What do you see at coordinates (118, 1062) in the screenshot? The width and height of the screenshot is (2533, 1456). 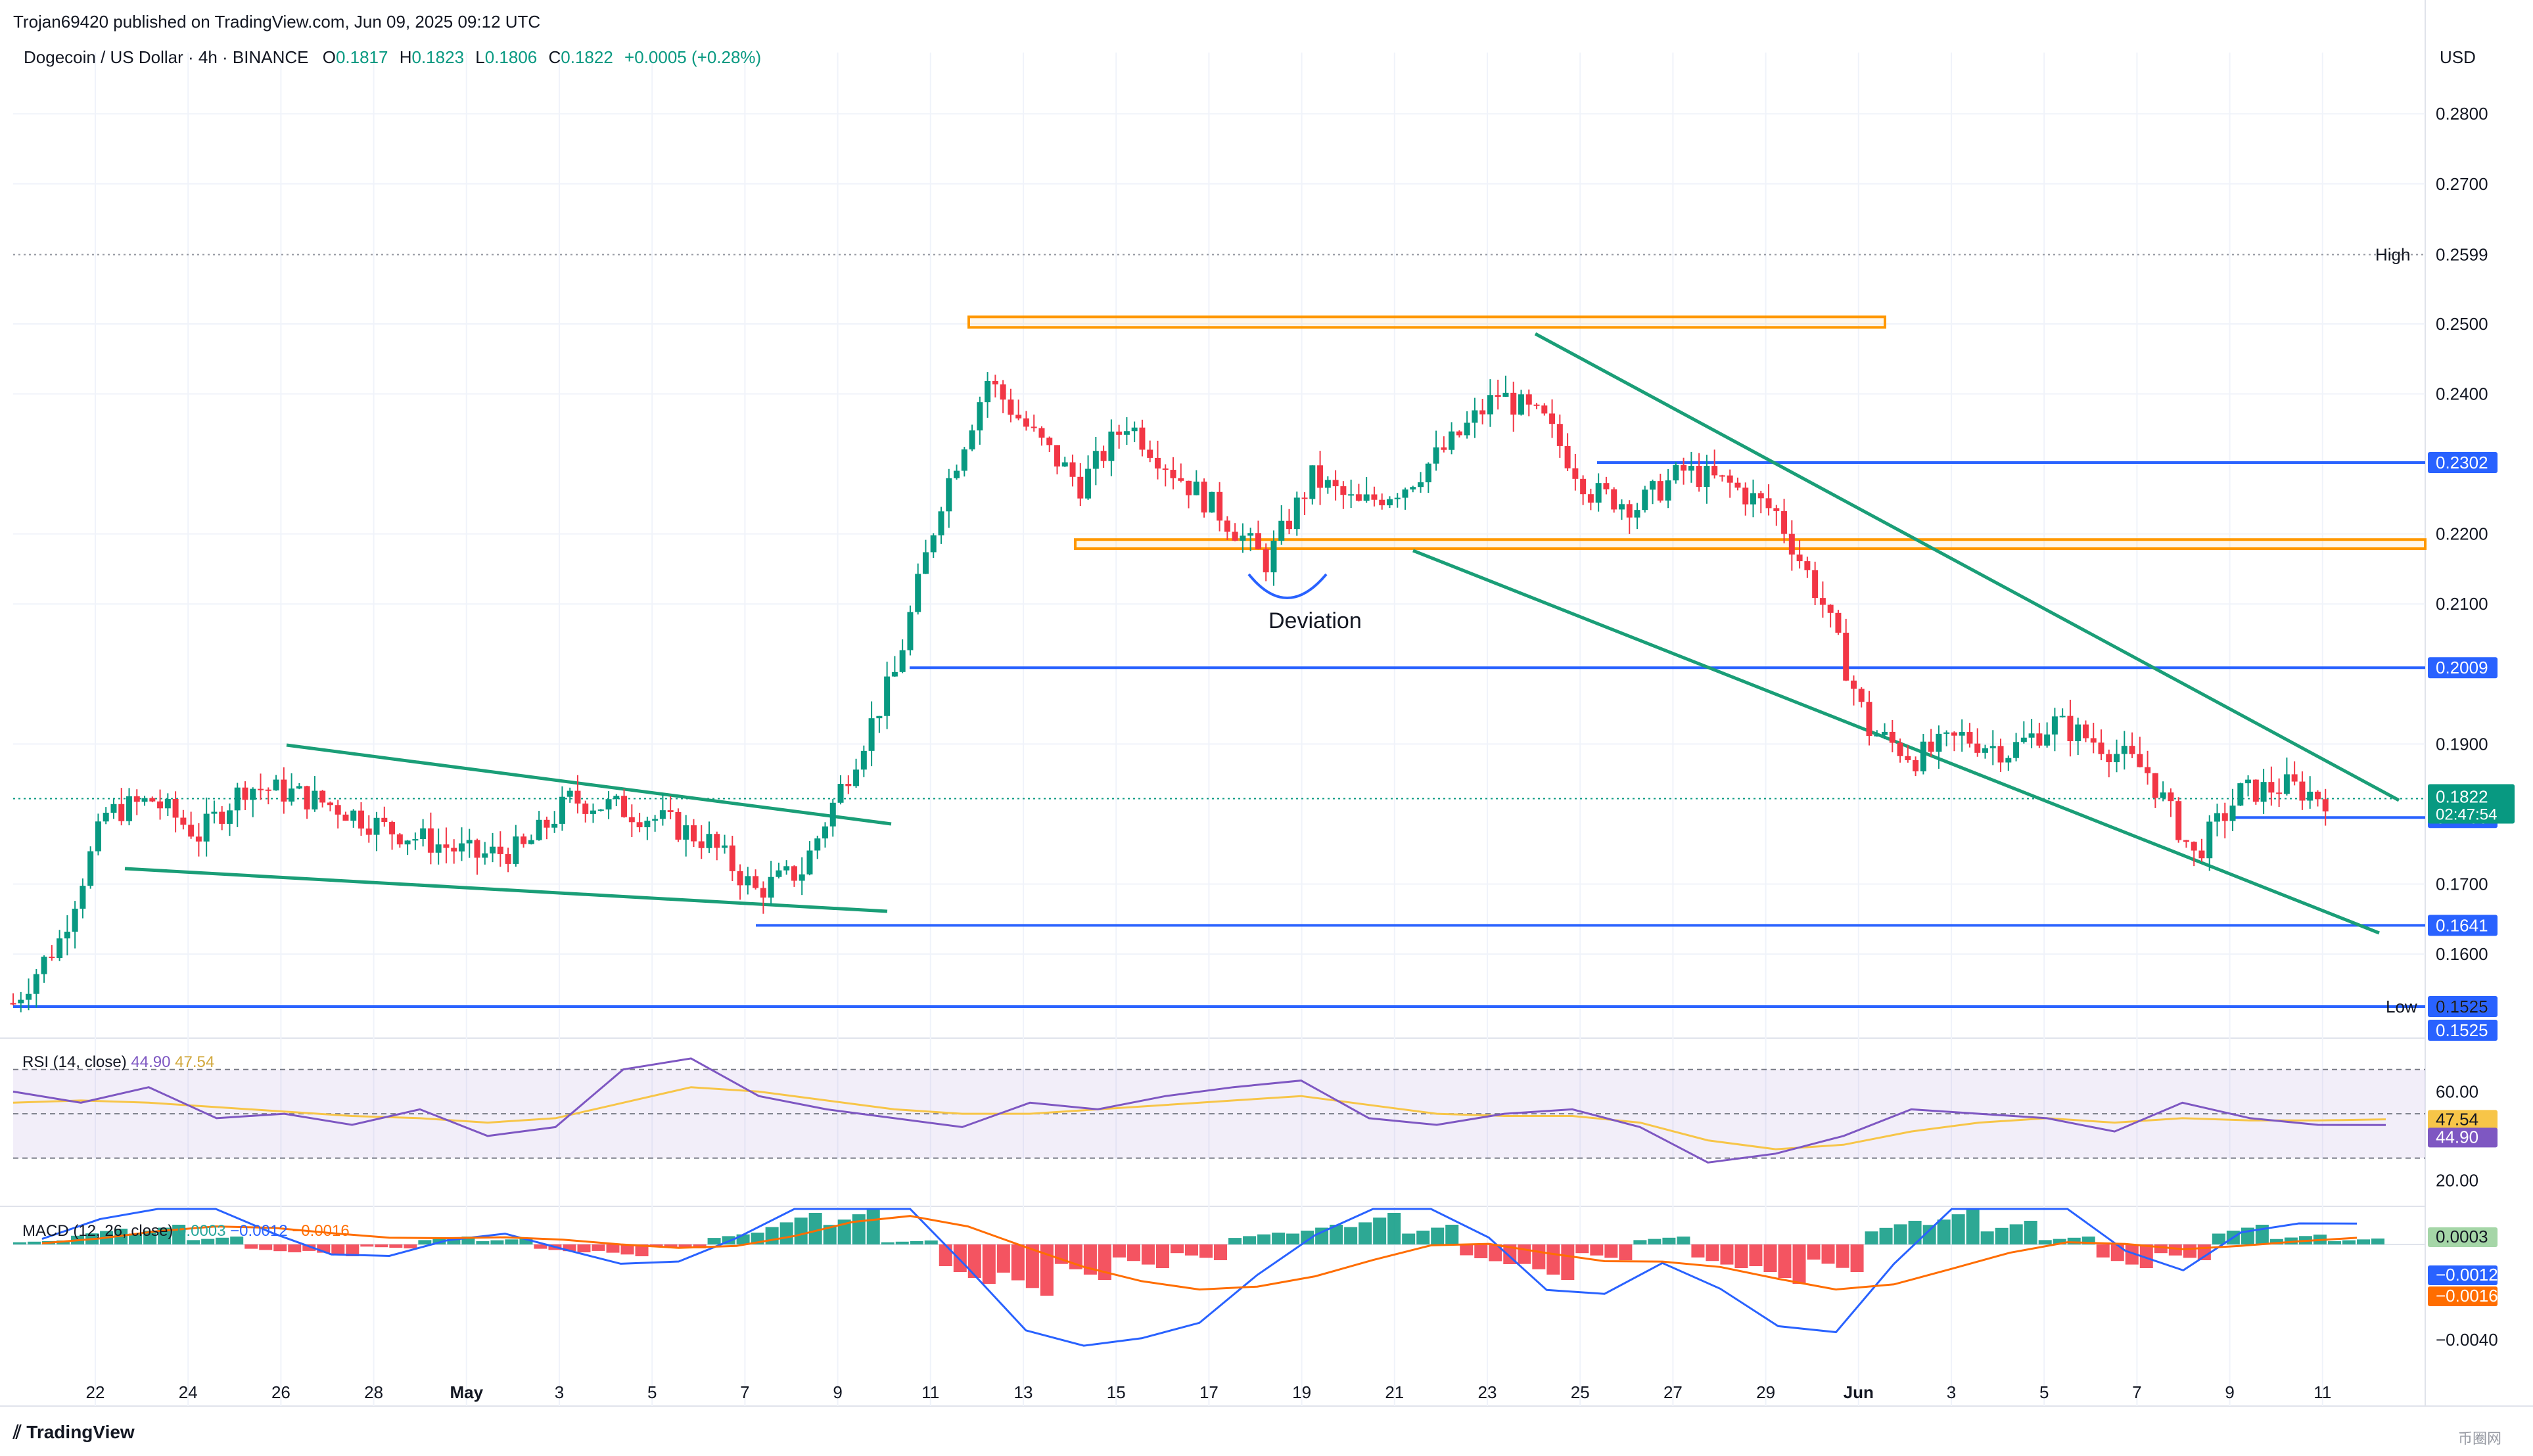 I see `rsi-legend: RSI (14, close) 44.90 47.54` at bounding box center [118, 1062].